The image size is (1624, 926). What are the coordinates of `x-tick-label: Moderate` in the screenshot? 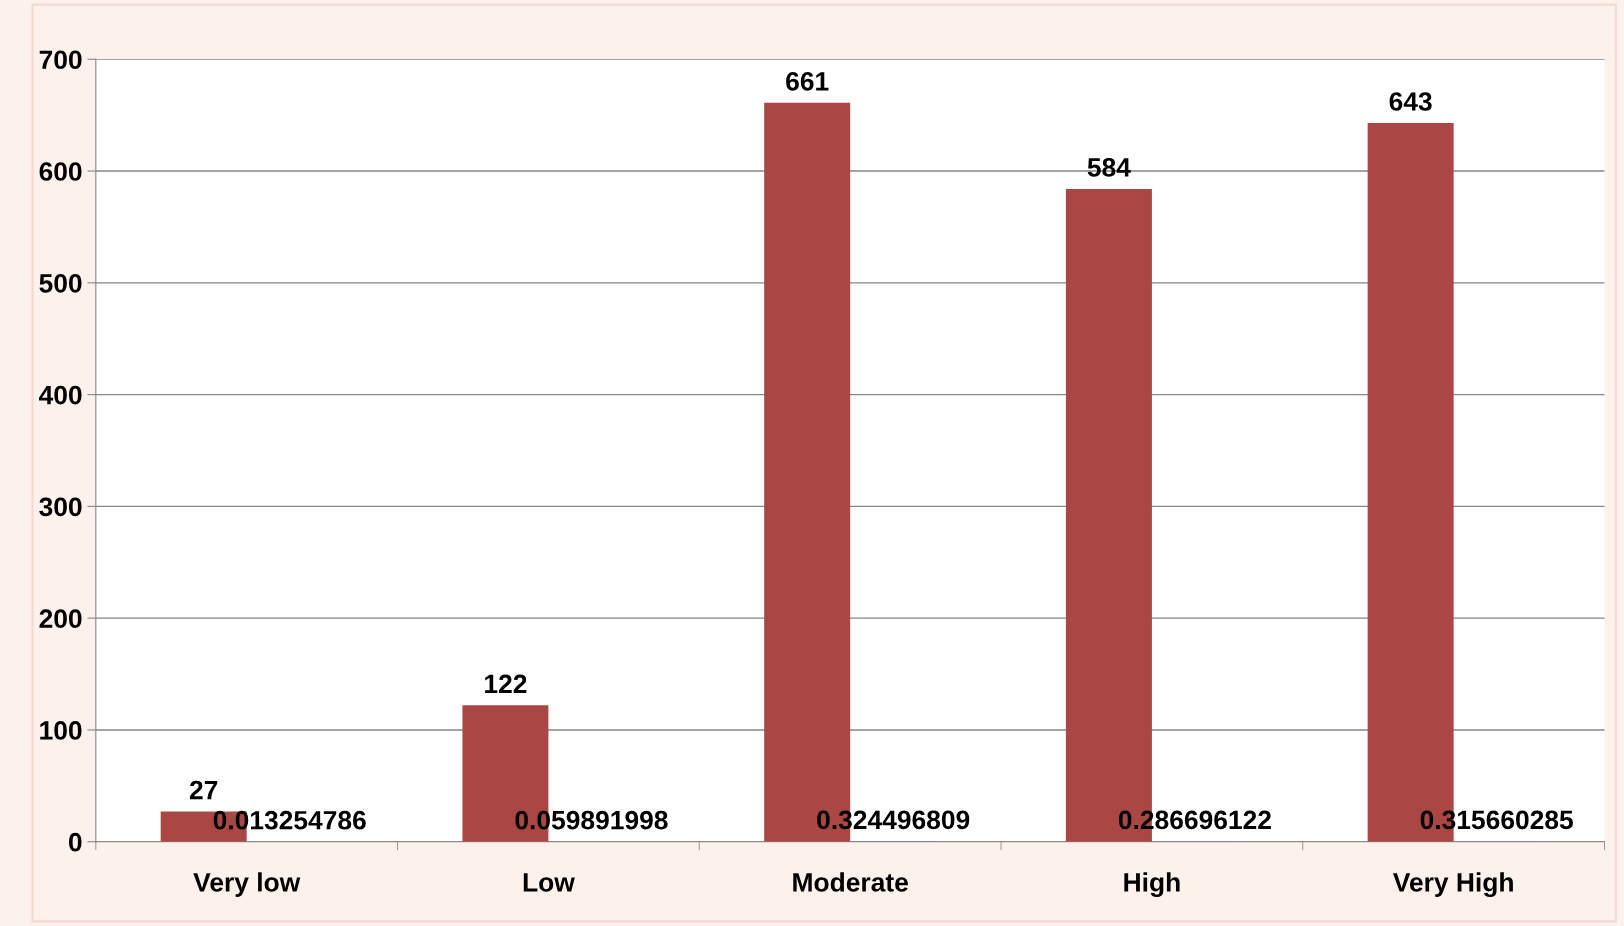 It's located at (850, 882).